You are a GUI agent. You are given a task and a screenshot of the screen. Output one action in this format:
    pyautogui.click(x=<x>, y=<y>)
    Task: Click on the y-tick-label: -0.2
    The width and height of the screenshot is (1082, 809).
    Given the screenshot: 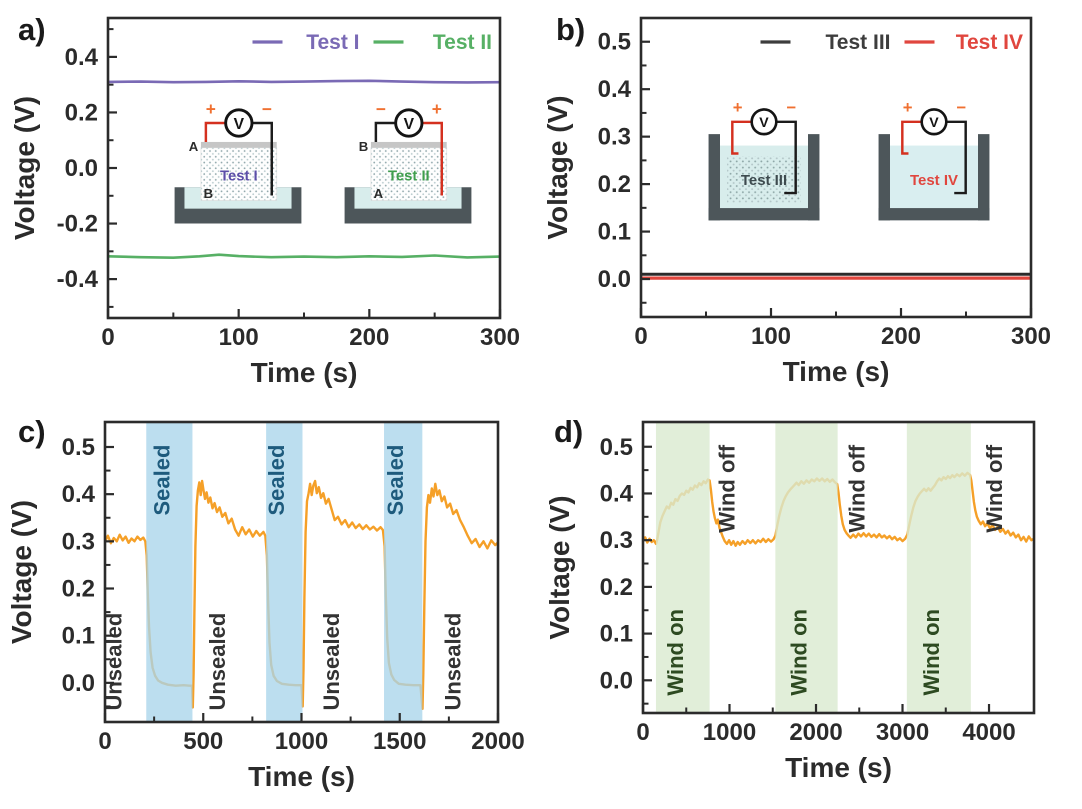 What is the action you would take?
    pyautogui.click(x=77, y=224)
    